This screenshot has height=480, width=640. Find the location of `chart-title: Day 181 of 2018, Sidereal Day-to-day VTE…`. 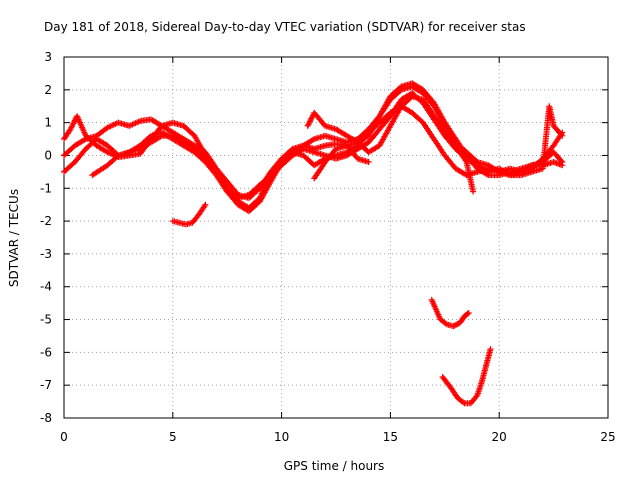

chart-title: Day 181 of 2018, Sidereal Day-to-day VTE… is located at coordinates (285, 27).